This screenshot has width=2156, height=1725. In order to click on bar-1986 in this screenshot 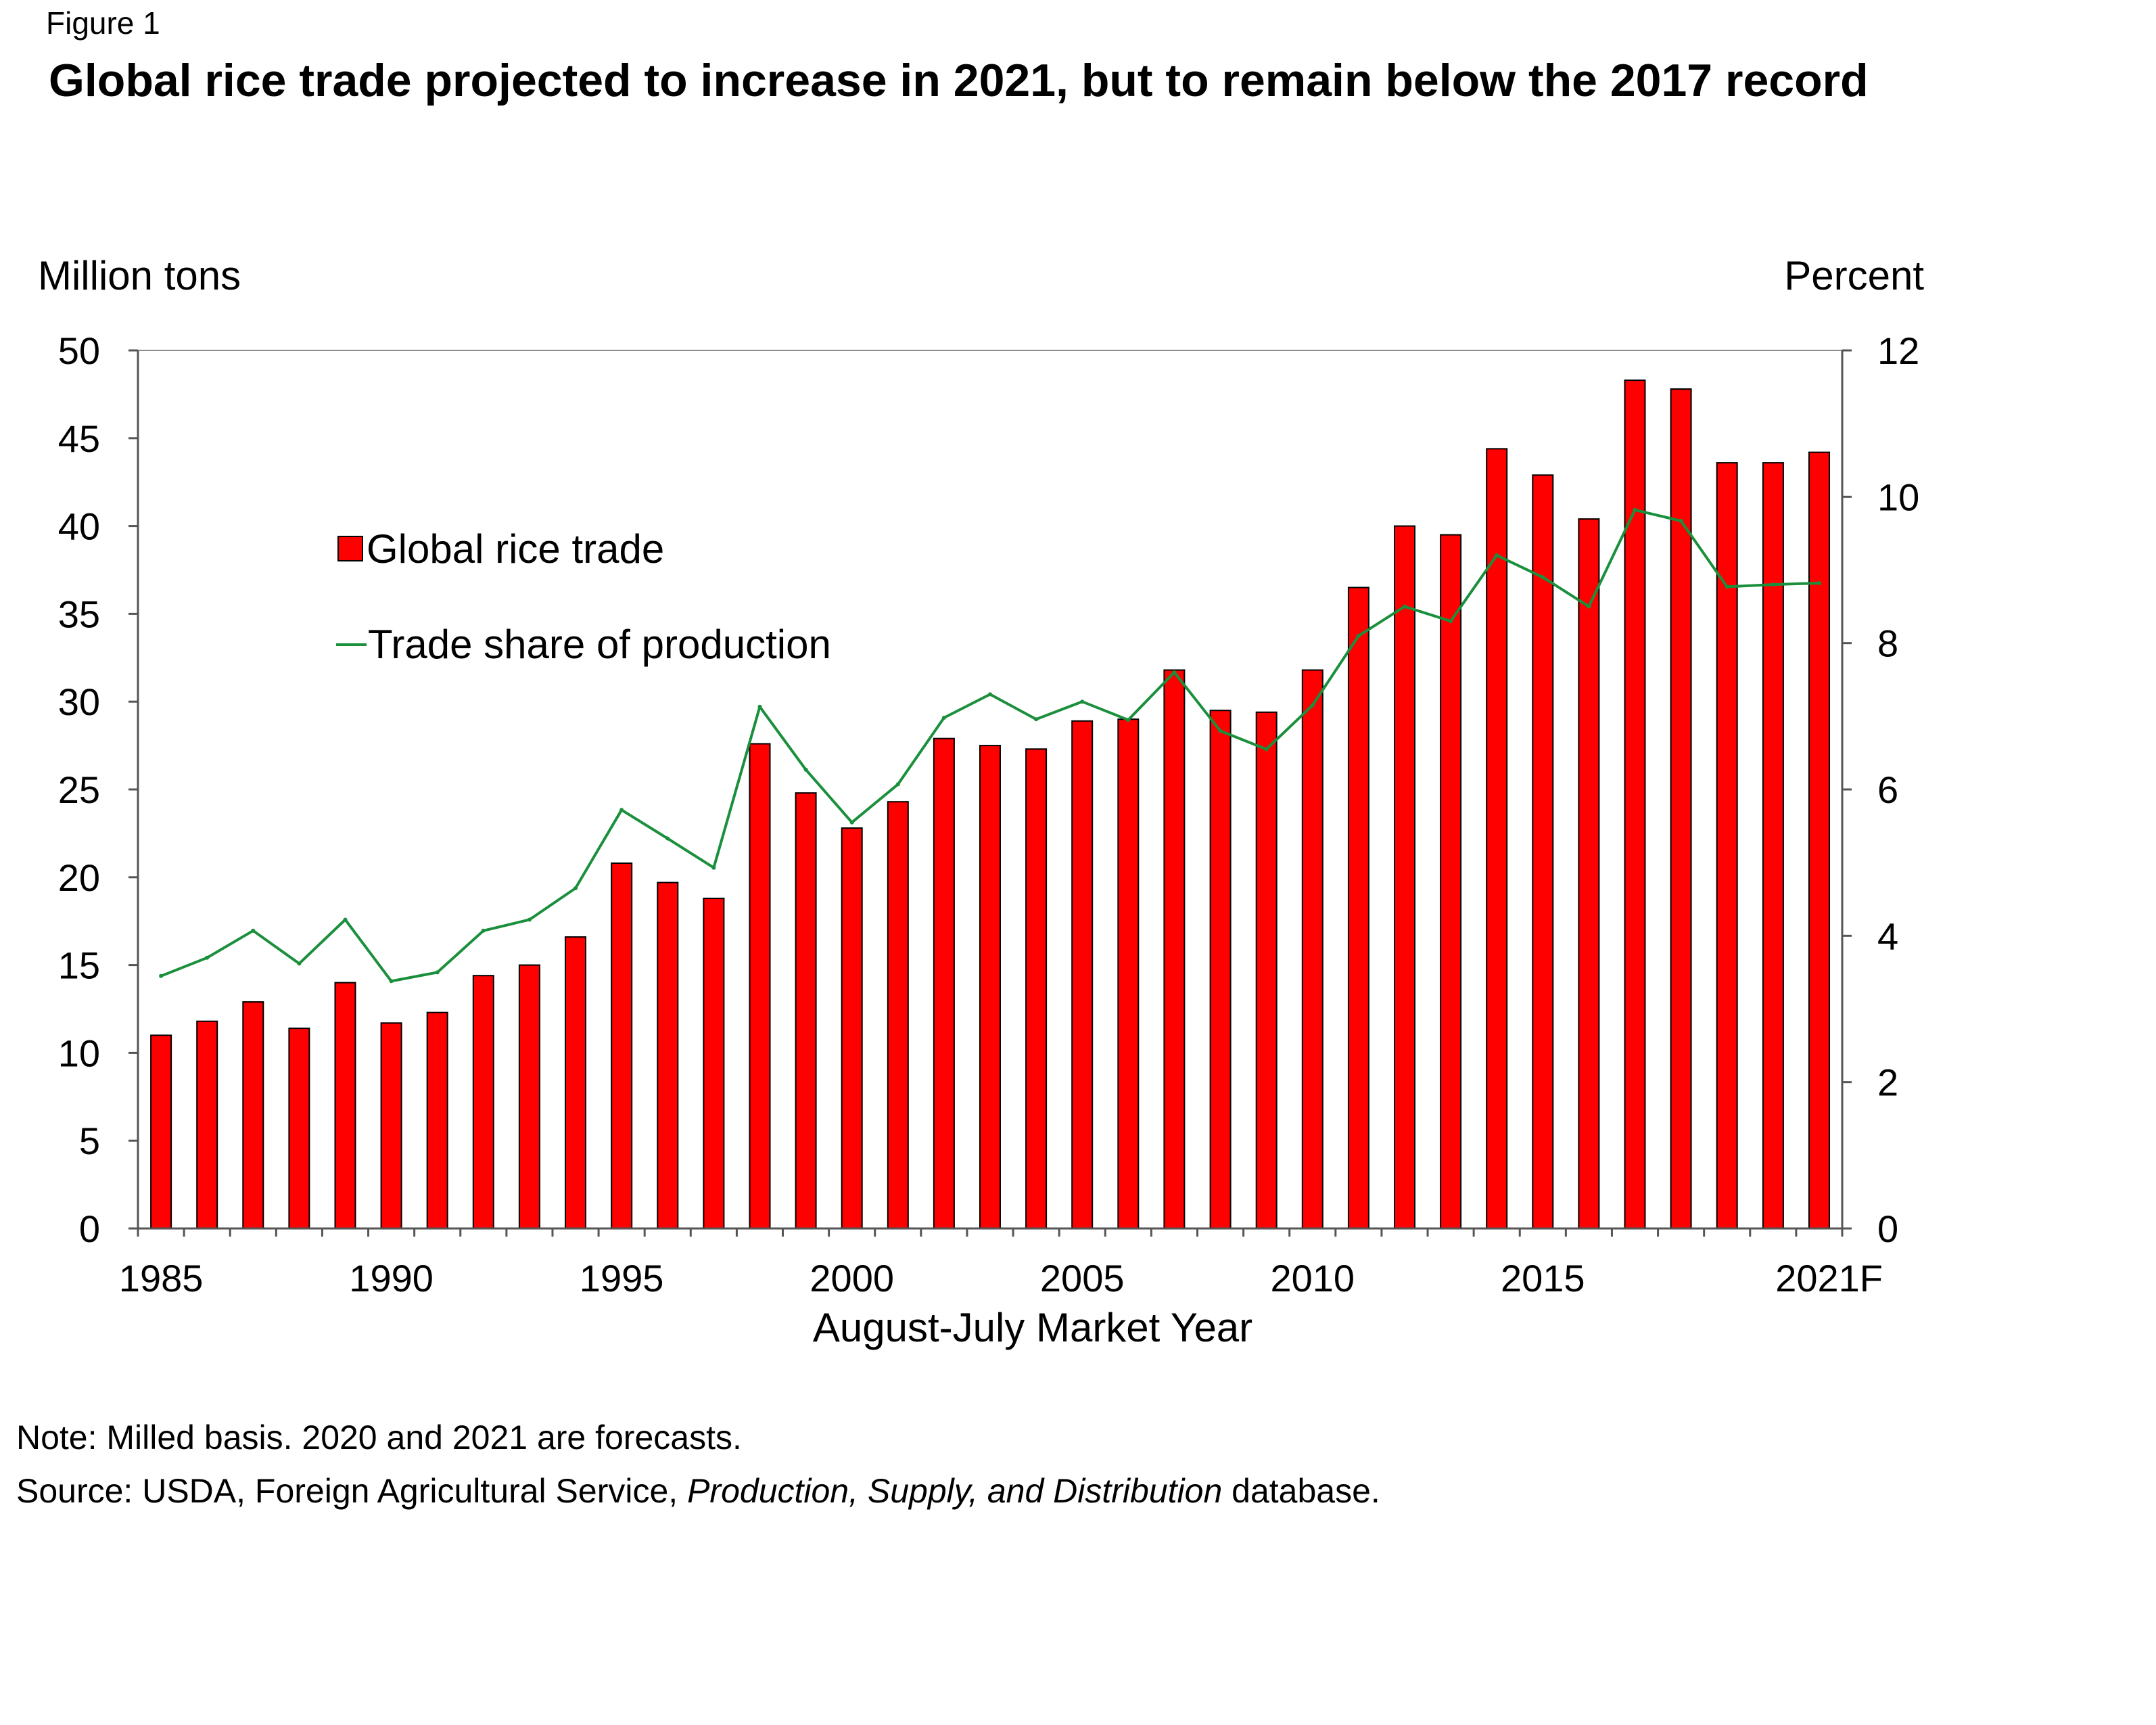, I will do `click(207, 1124)`.